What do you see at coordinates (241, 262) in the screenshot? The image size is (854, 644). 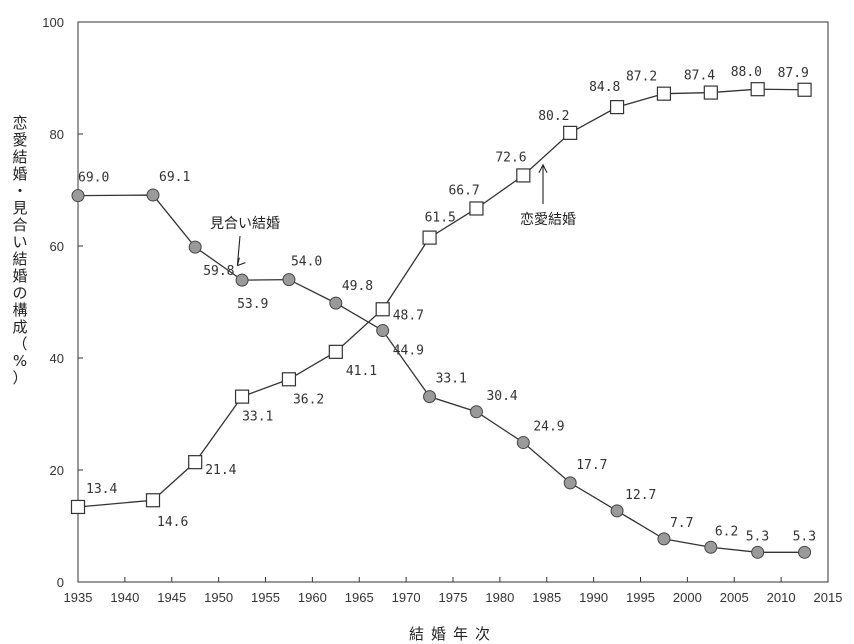 I see `arrow-head-omiai` at bounding box center [241, 262].